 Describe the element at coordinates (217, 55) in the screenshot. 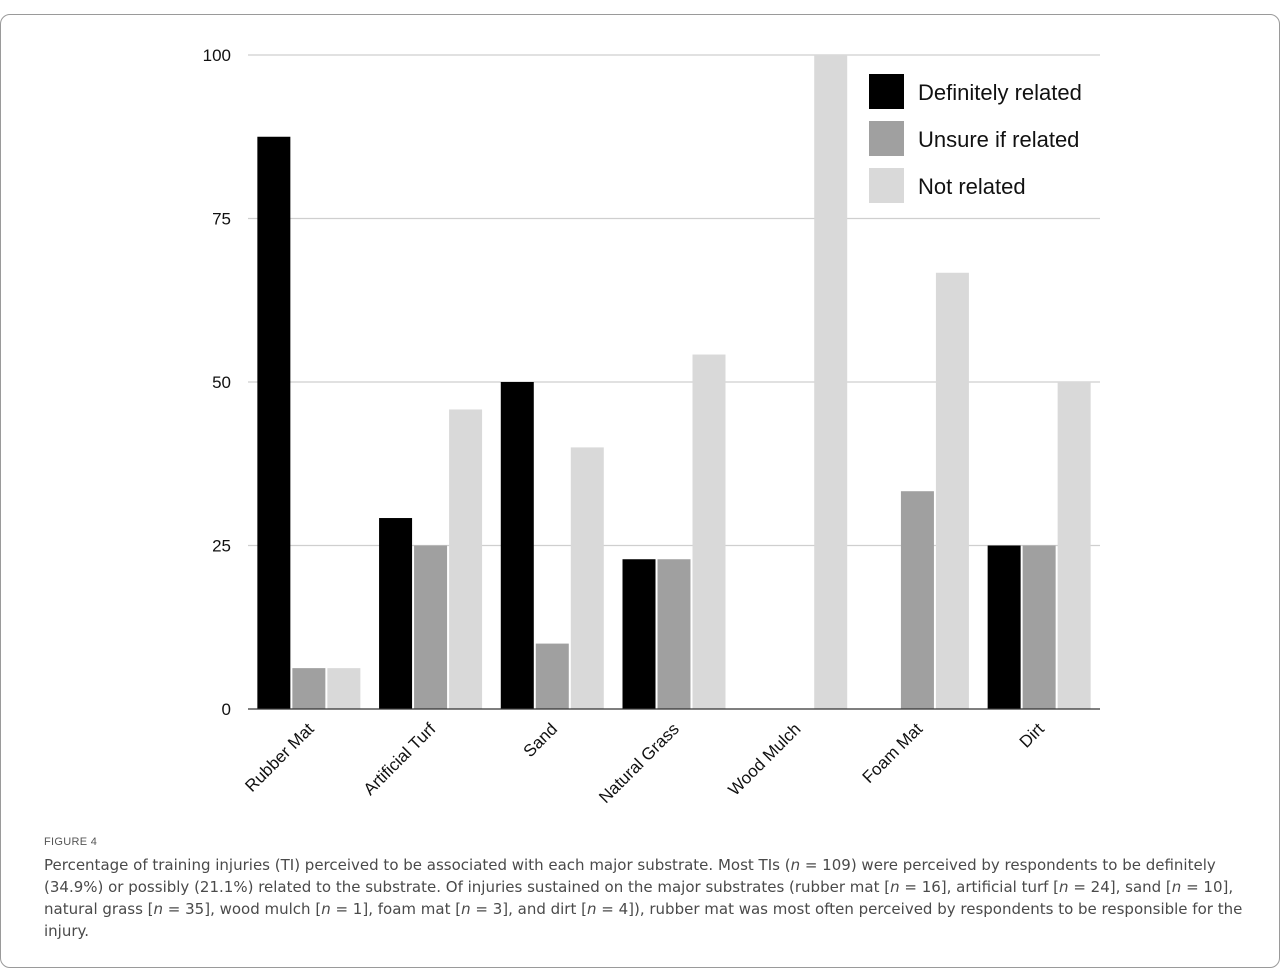

I see `y-tick-label: 100` at that location.